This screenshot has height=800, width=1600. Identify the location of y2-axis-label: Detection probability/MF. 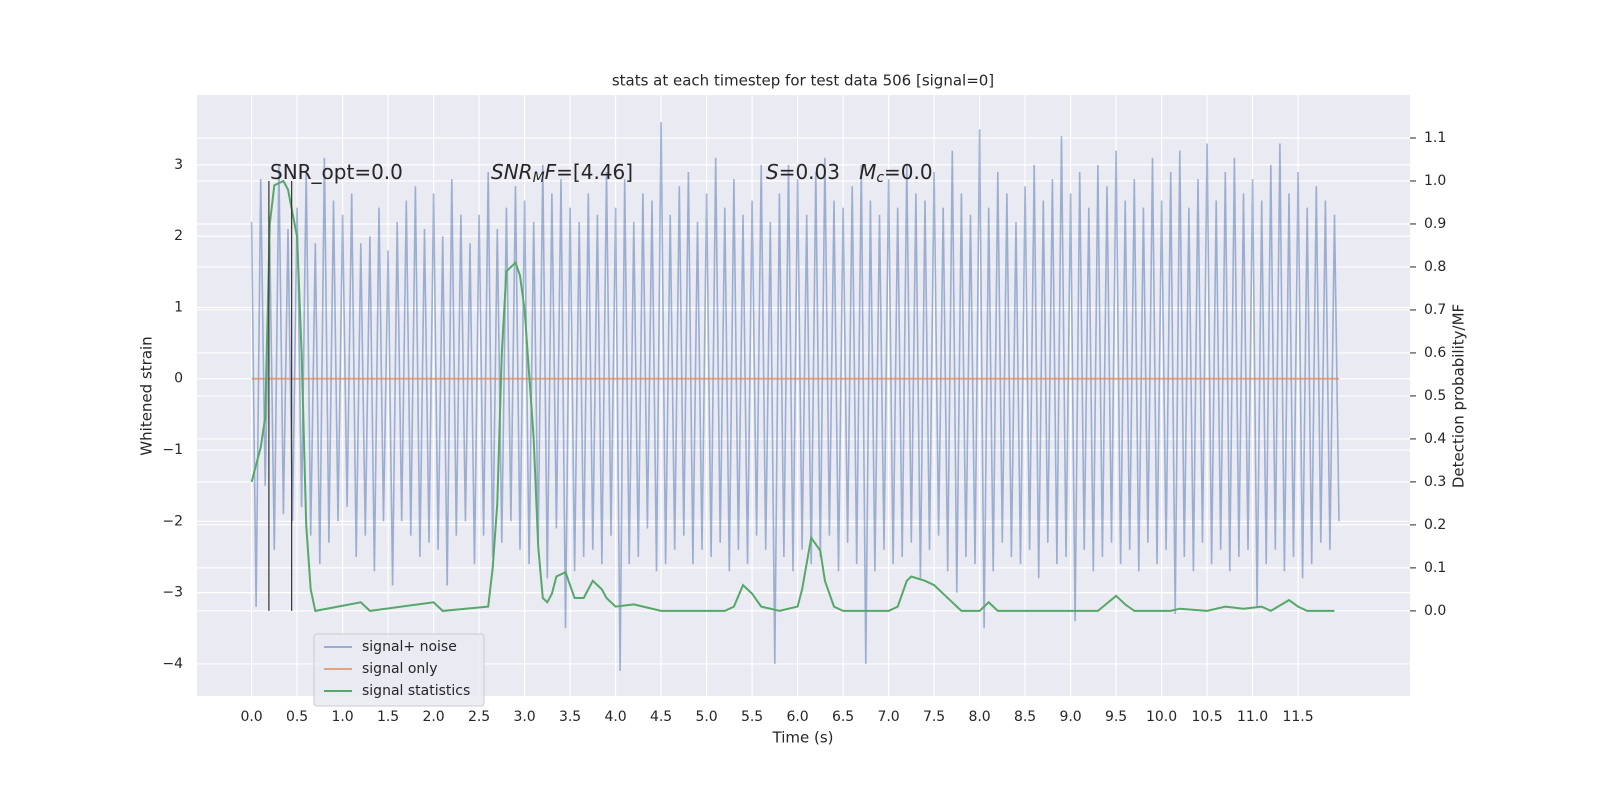
(1459, 396).